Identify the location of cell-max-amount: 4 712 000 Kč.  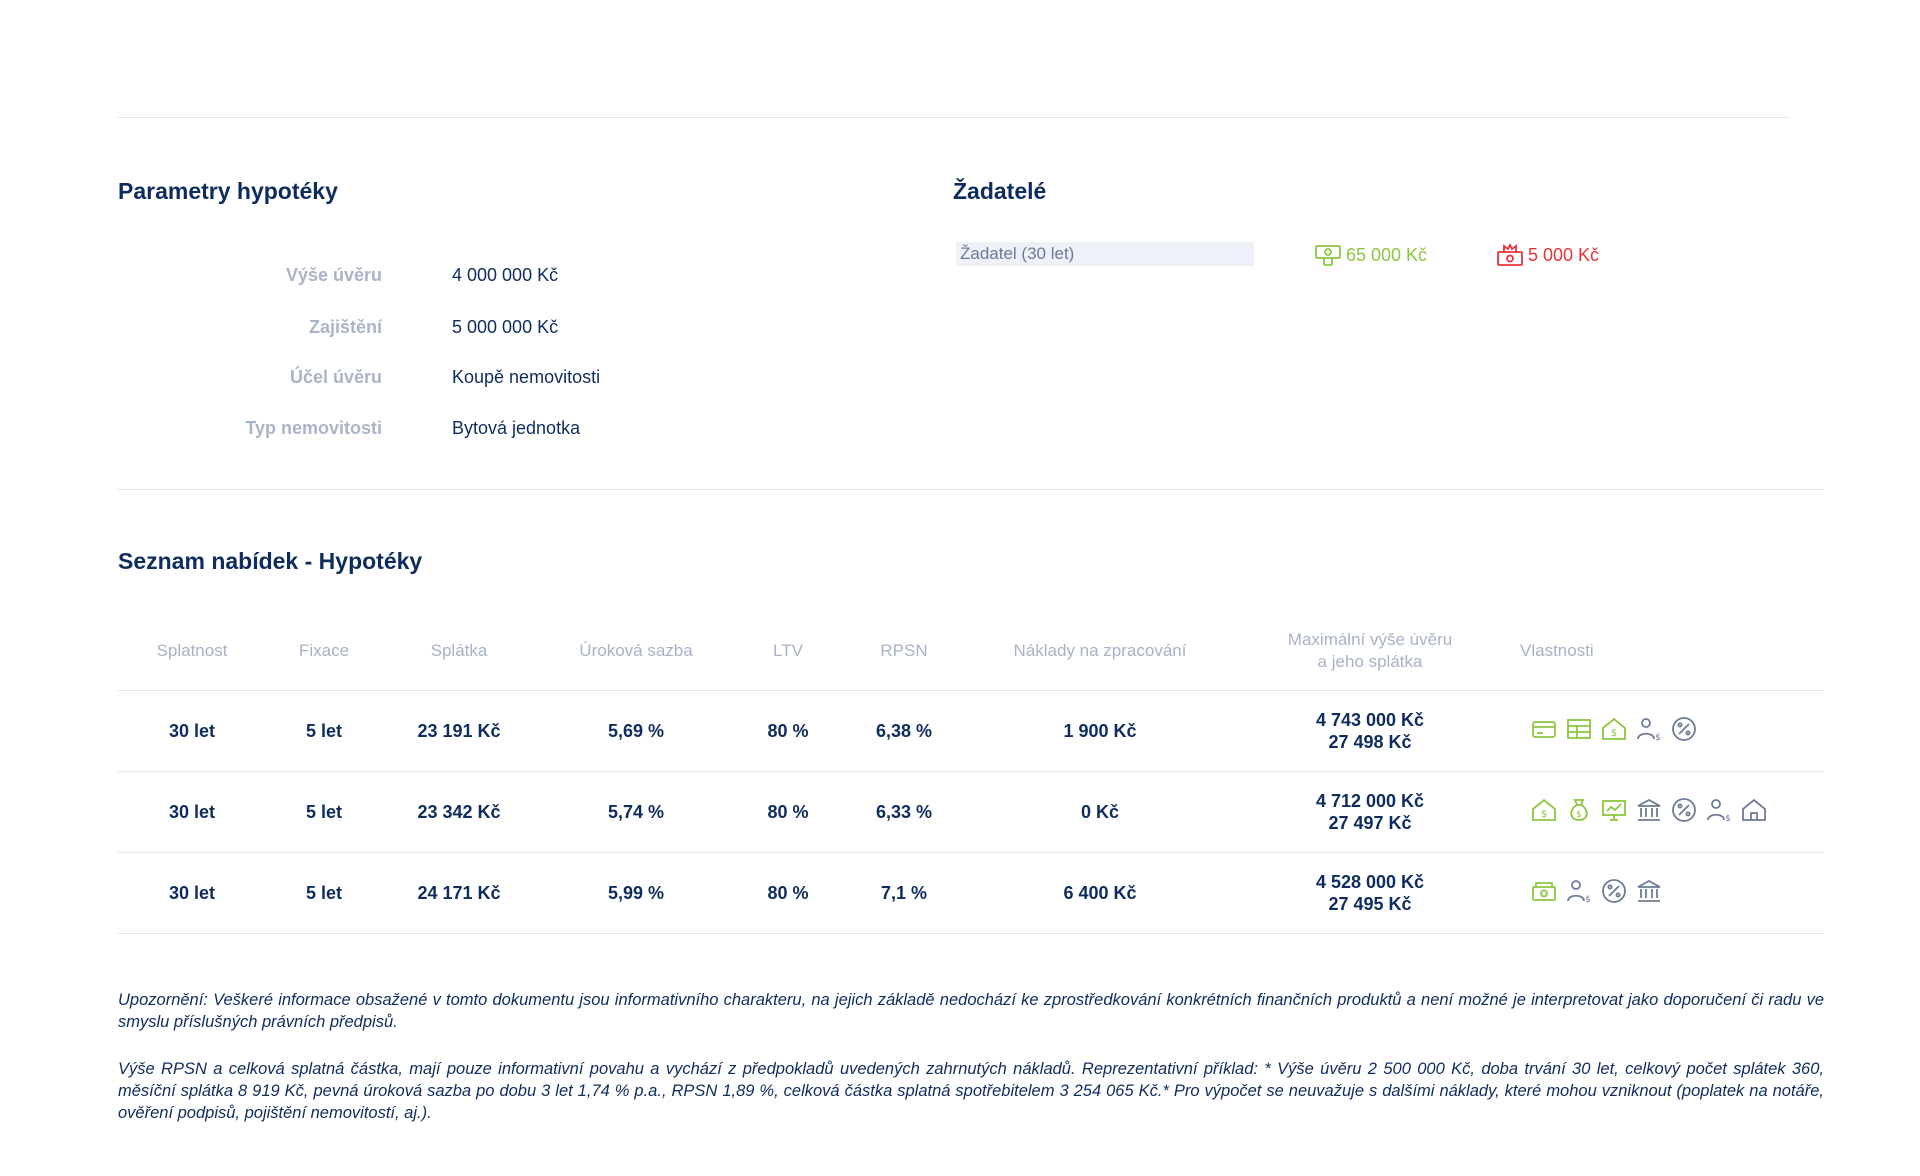
(1370, 801).